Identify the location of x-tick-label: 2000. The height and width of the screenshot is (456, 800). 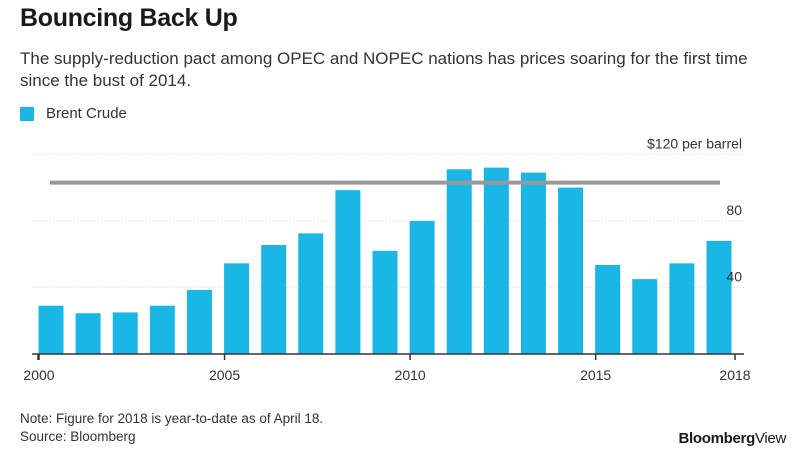
(38, 375).